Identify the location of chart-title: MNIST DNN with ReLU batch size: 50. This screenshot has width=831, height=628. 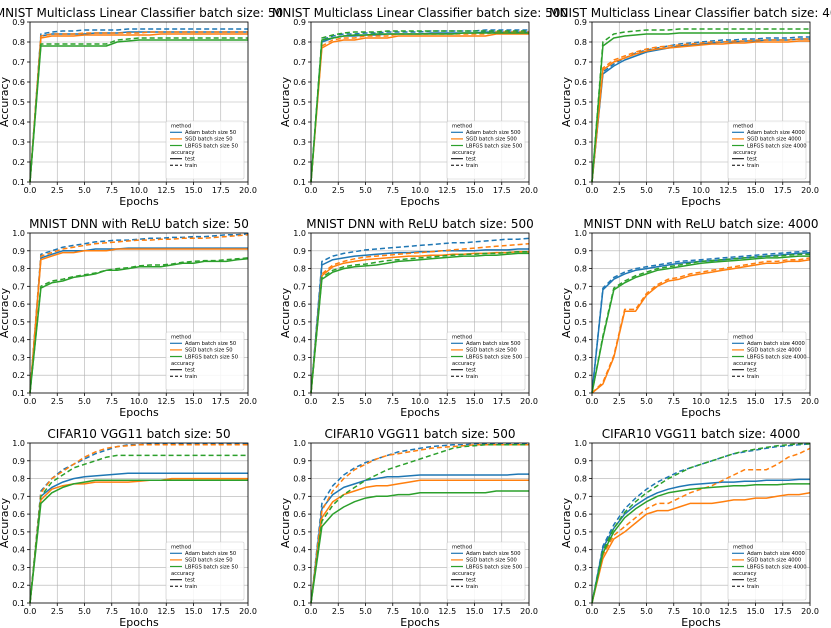
(139, 224).